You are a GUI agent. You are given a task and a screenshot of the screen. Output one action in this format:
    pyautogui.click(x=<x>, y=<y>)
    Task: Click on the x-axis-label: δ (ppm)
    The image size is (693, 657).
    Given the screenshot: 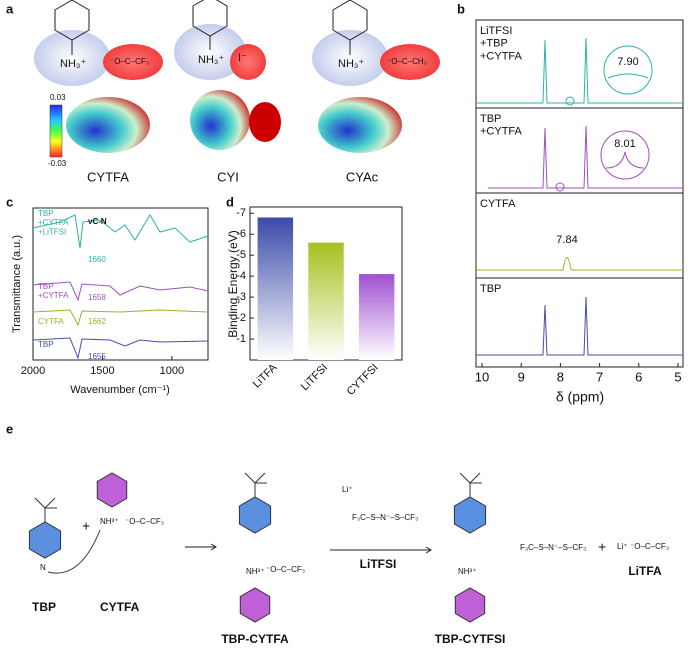 What is the action you would take?
    pyautogui.click(x=580, y=397)
    